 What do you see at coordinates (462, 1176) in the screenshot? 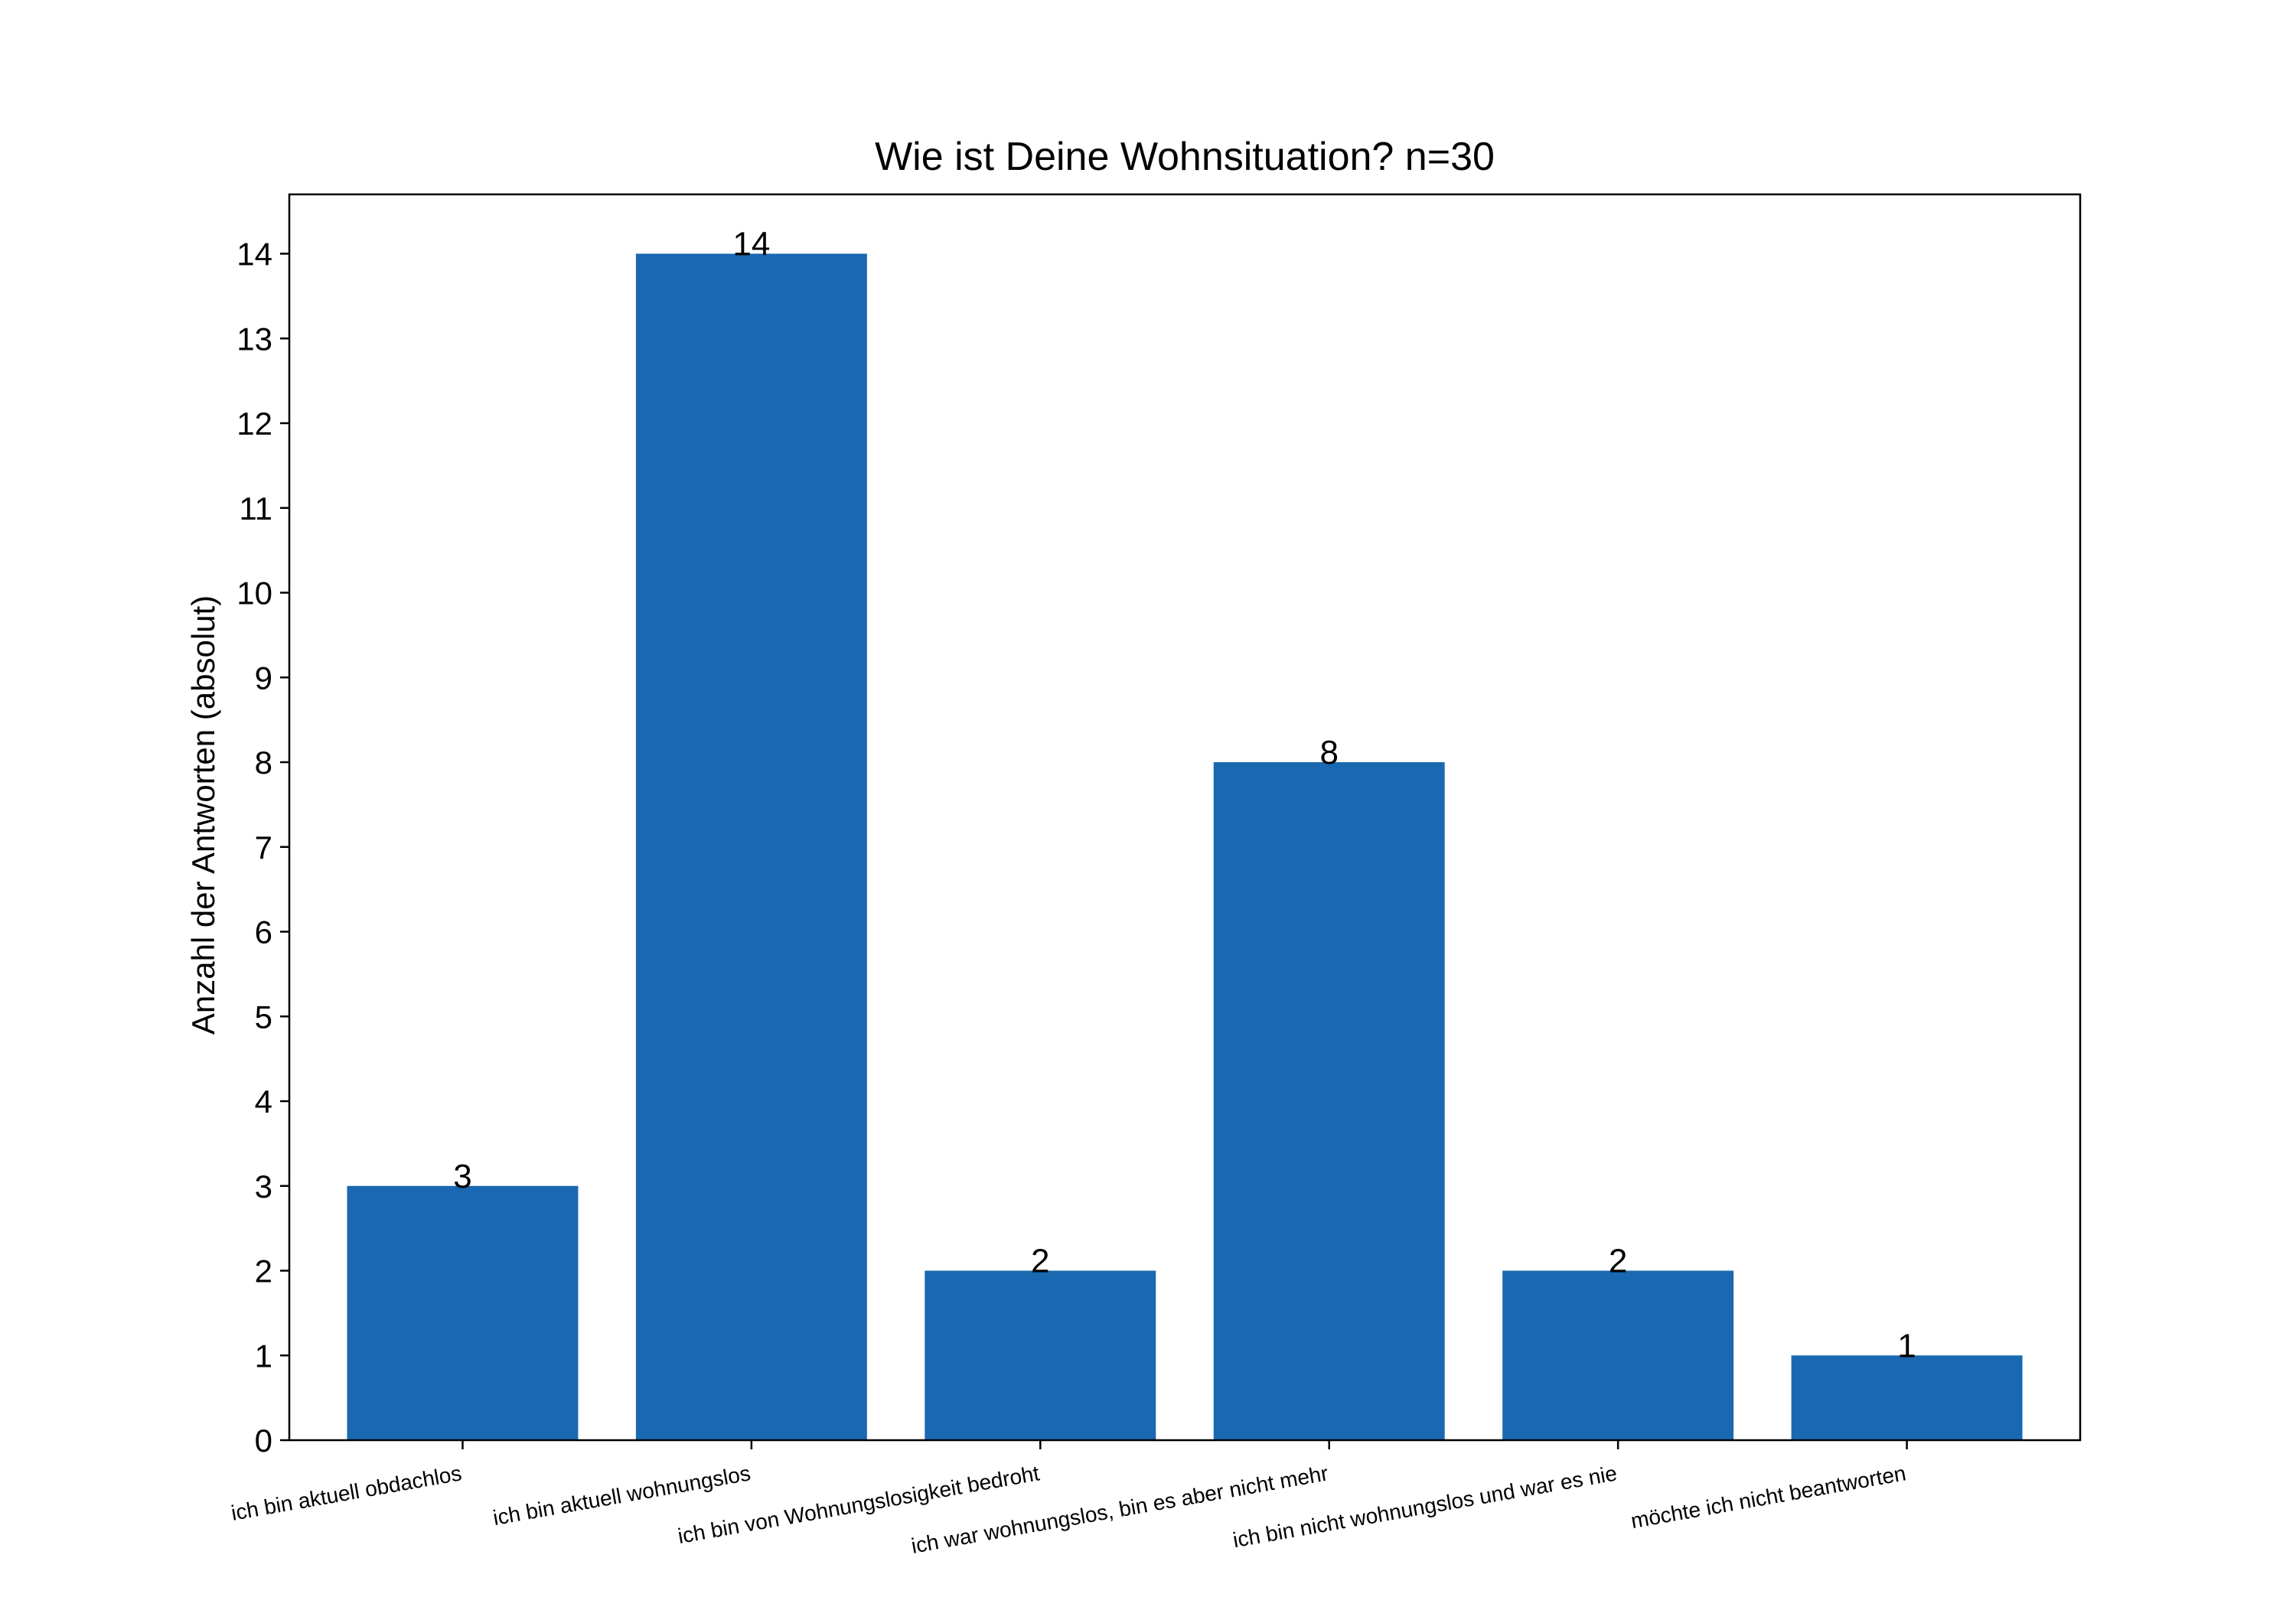
I see `data-label-0: 3` at bounding box center [462, 1176].